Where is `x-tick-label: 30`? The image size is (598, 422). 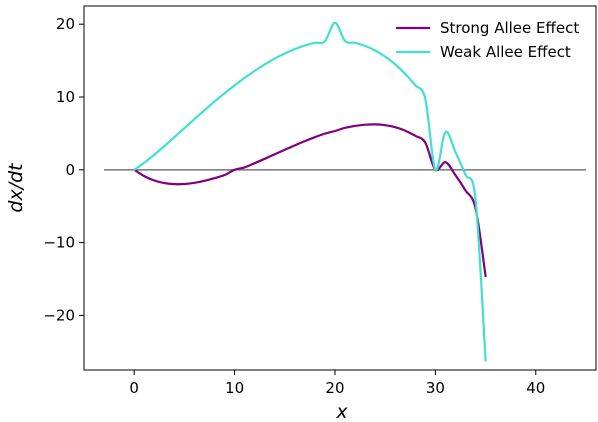 x-tick-label: 30 is located at coordinates (435, 388).